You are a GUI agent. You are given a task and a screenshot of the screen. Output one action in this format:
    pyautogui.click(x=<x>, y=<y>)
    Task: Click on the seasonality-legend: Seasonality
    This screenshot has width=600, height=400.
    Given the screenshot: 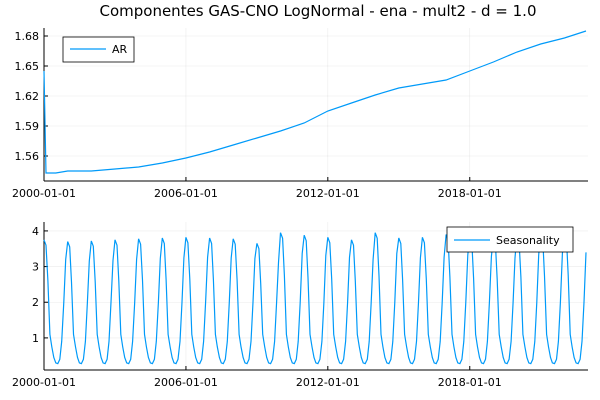 What is the action you would take?
    pyautogui.click(x=510, y=239)
    